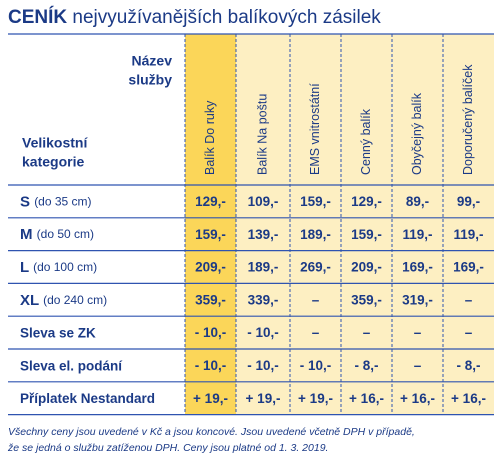 The image size is (500, 460). I want to click on column-header: Obyčejný balík, so click(417, 133).